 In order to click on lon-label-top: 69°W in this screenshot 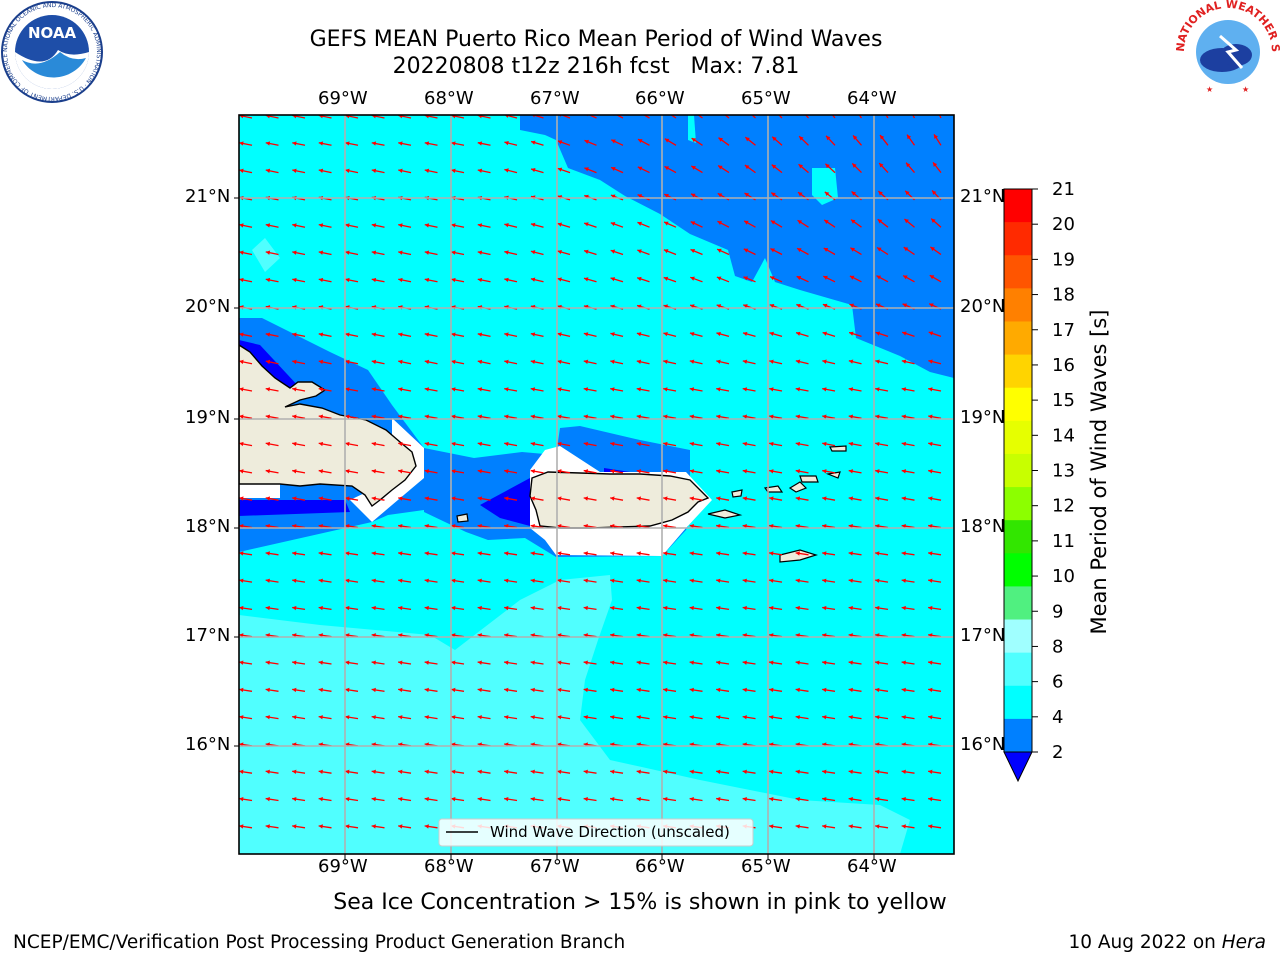, I will do `click(343, 98)`.